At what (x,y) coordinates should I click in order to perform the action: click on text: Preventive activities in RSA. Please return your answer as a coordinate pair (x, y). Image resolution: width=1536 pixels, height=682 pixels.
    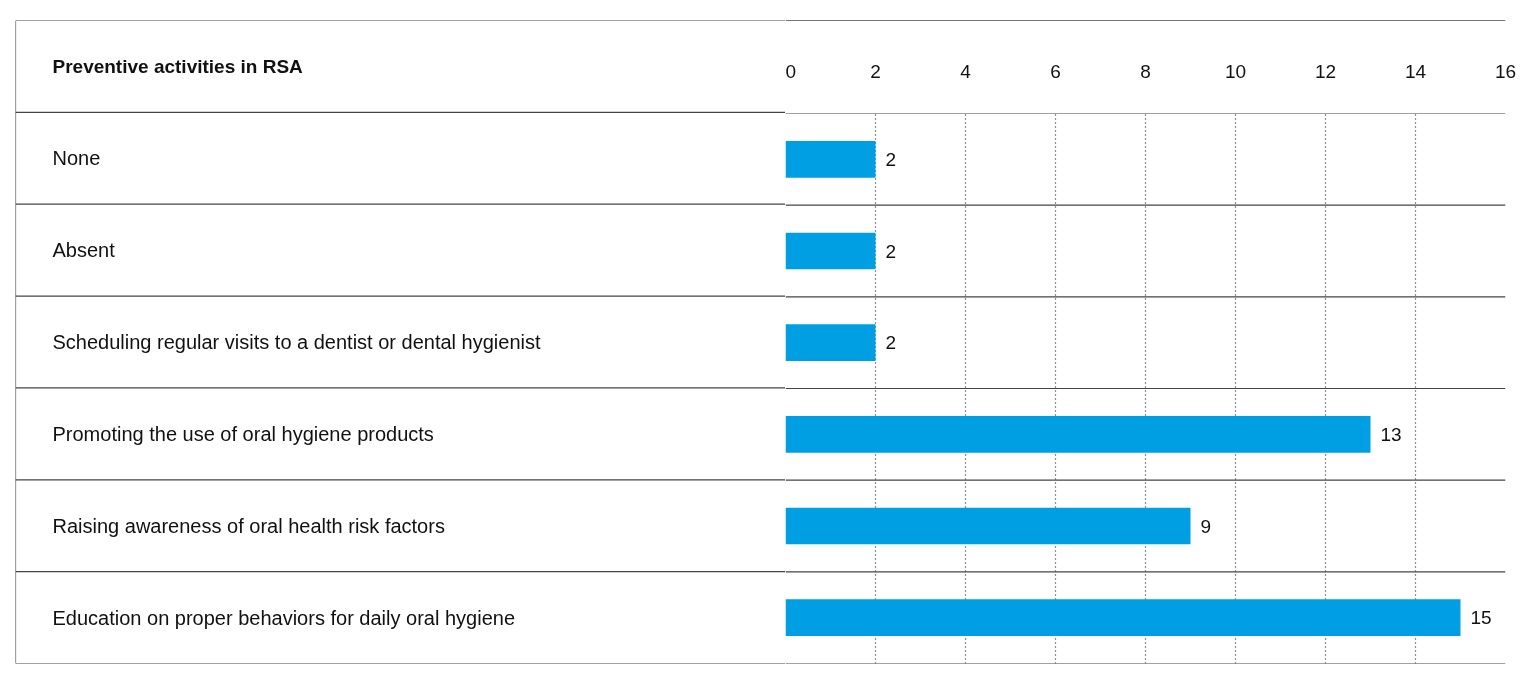
    Looking at the image, I should click on (178, 66).